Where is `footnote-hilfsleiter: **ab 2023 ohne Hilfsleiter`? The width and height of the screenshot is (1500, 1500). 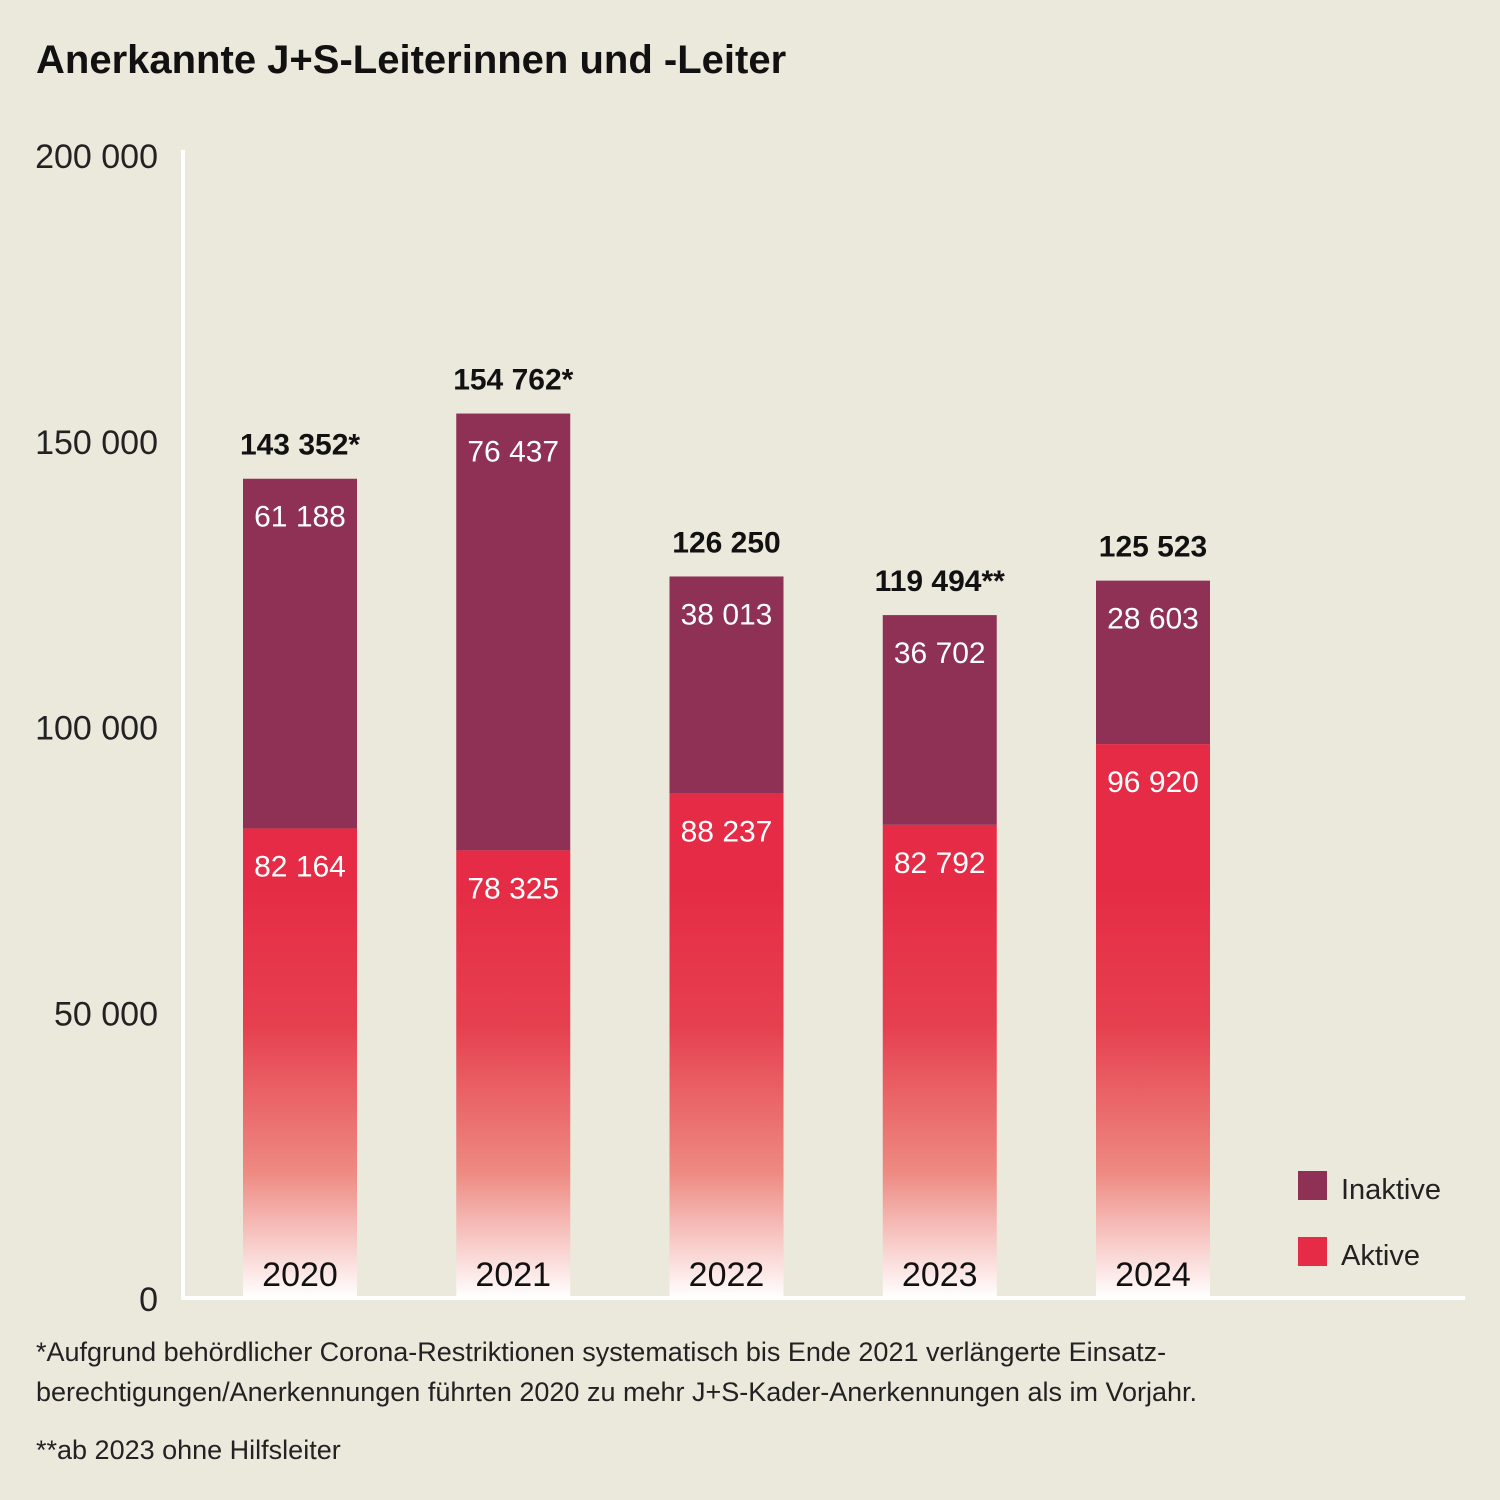
footnote-hilfsleiter: **ab 2023 ohne Hilfsleiter is located at coordinates (188, 1450).